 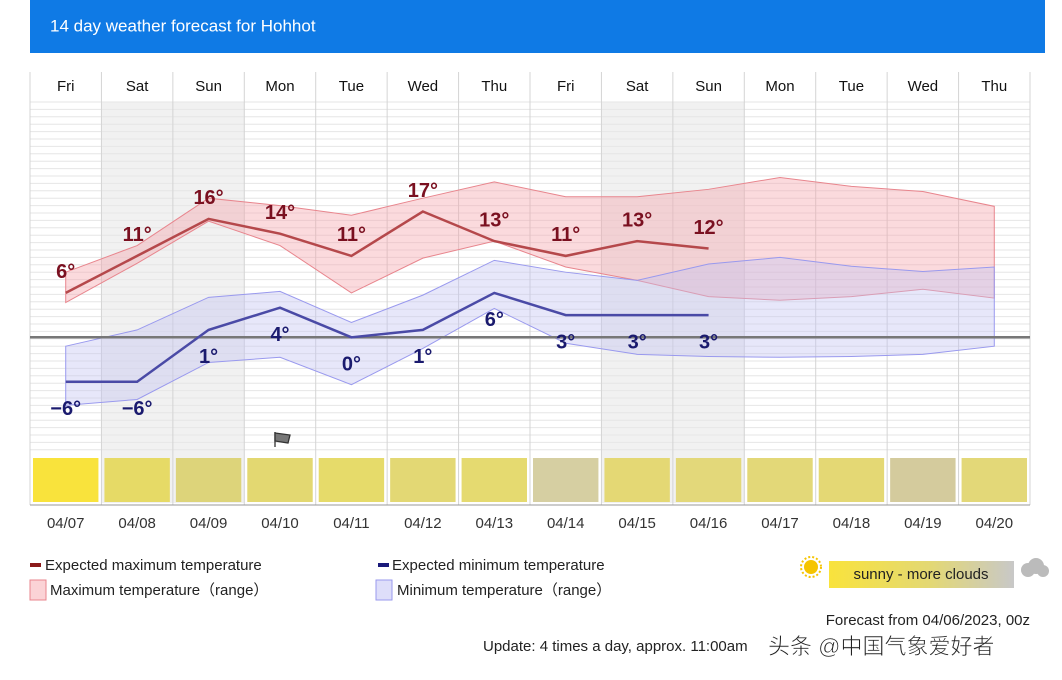 I want to click on legend-label: Expected minimum temperature, so click(x=498, y=565).